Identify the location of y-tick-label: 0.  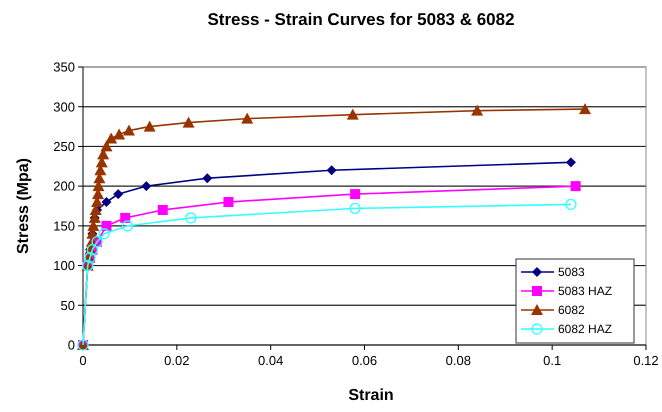
(71, 345).